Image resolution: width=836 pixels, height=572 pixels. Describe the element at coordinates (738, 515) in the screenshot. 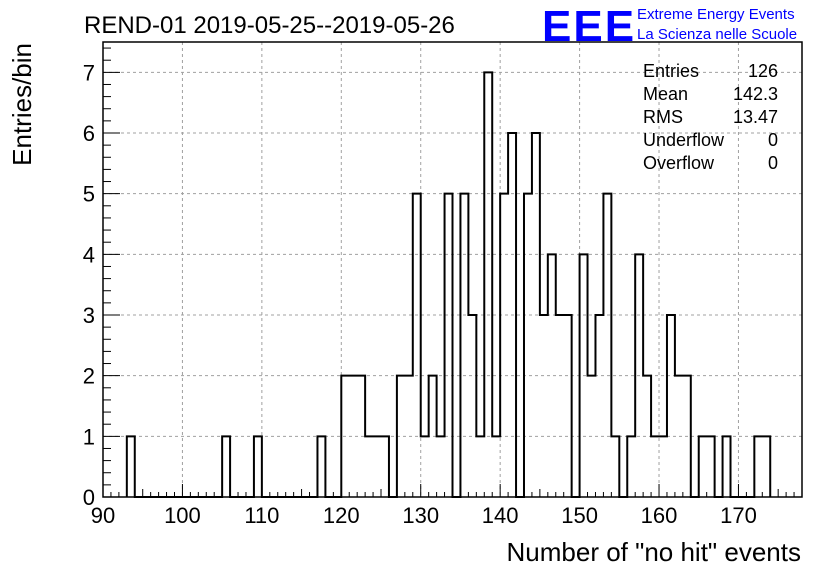

I see `x-tick-label: 170` at that location.